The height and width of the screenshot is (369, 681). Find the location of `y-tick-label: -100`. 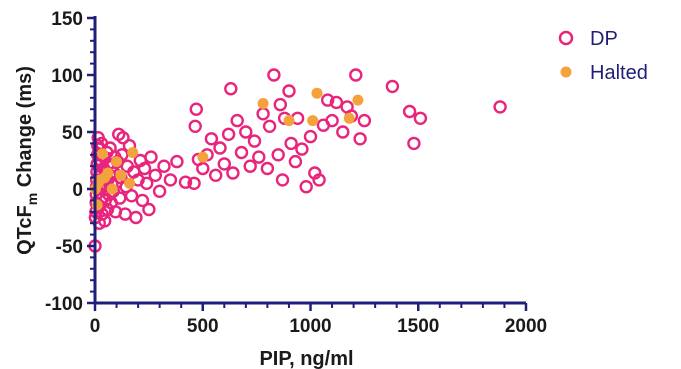

y-tick-label: -100 is located at coordinates (64, 304).